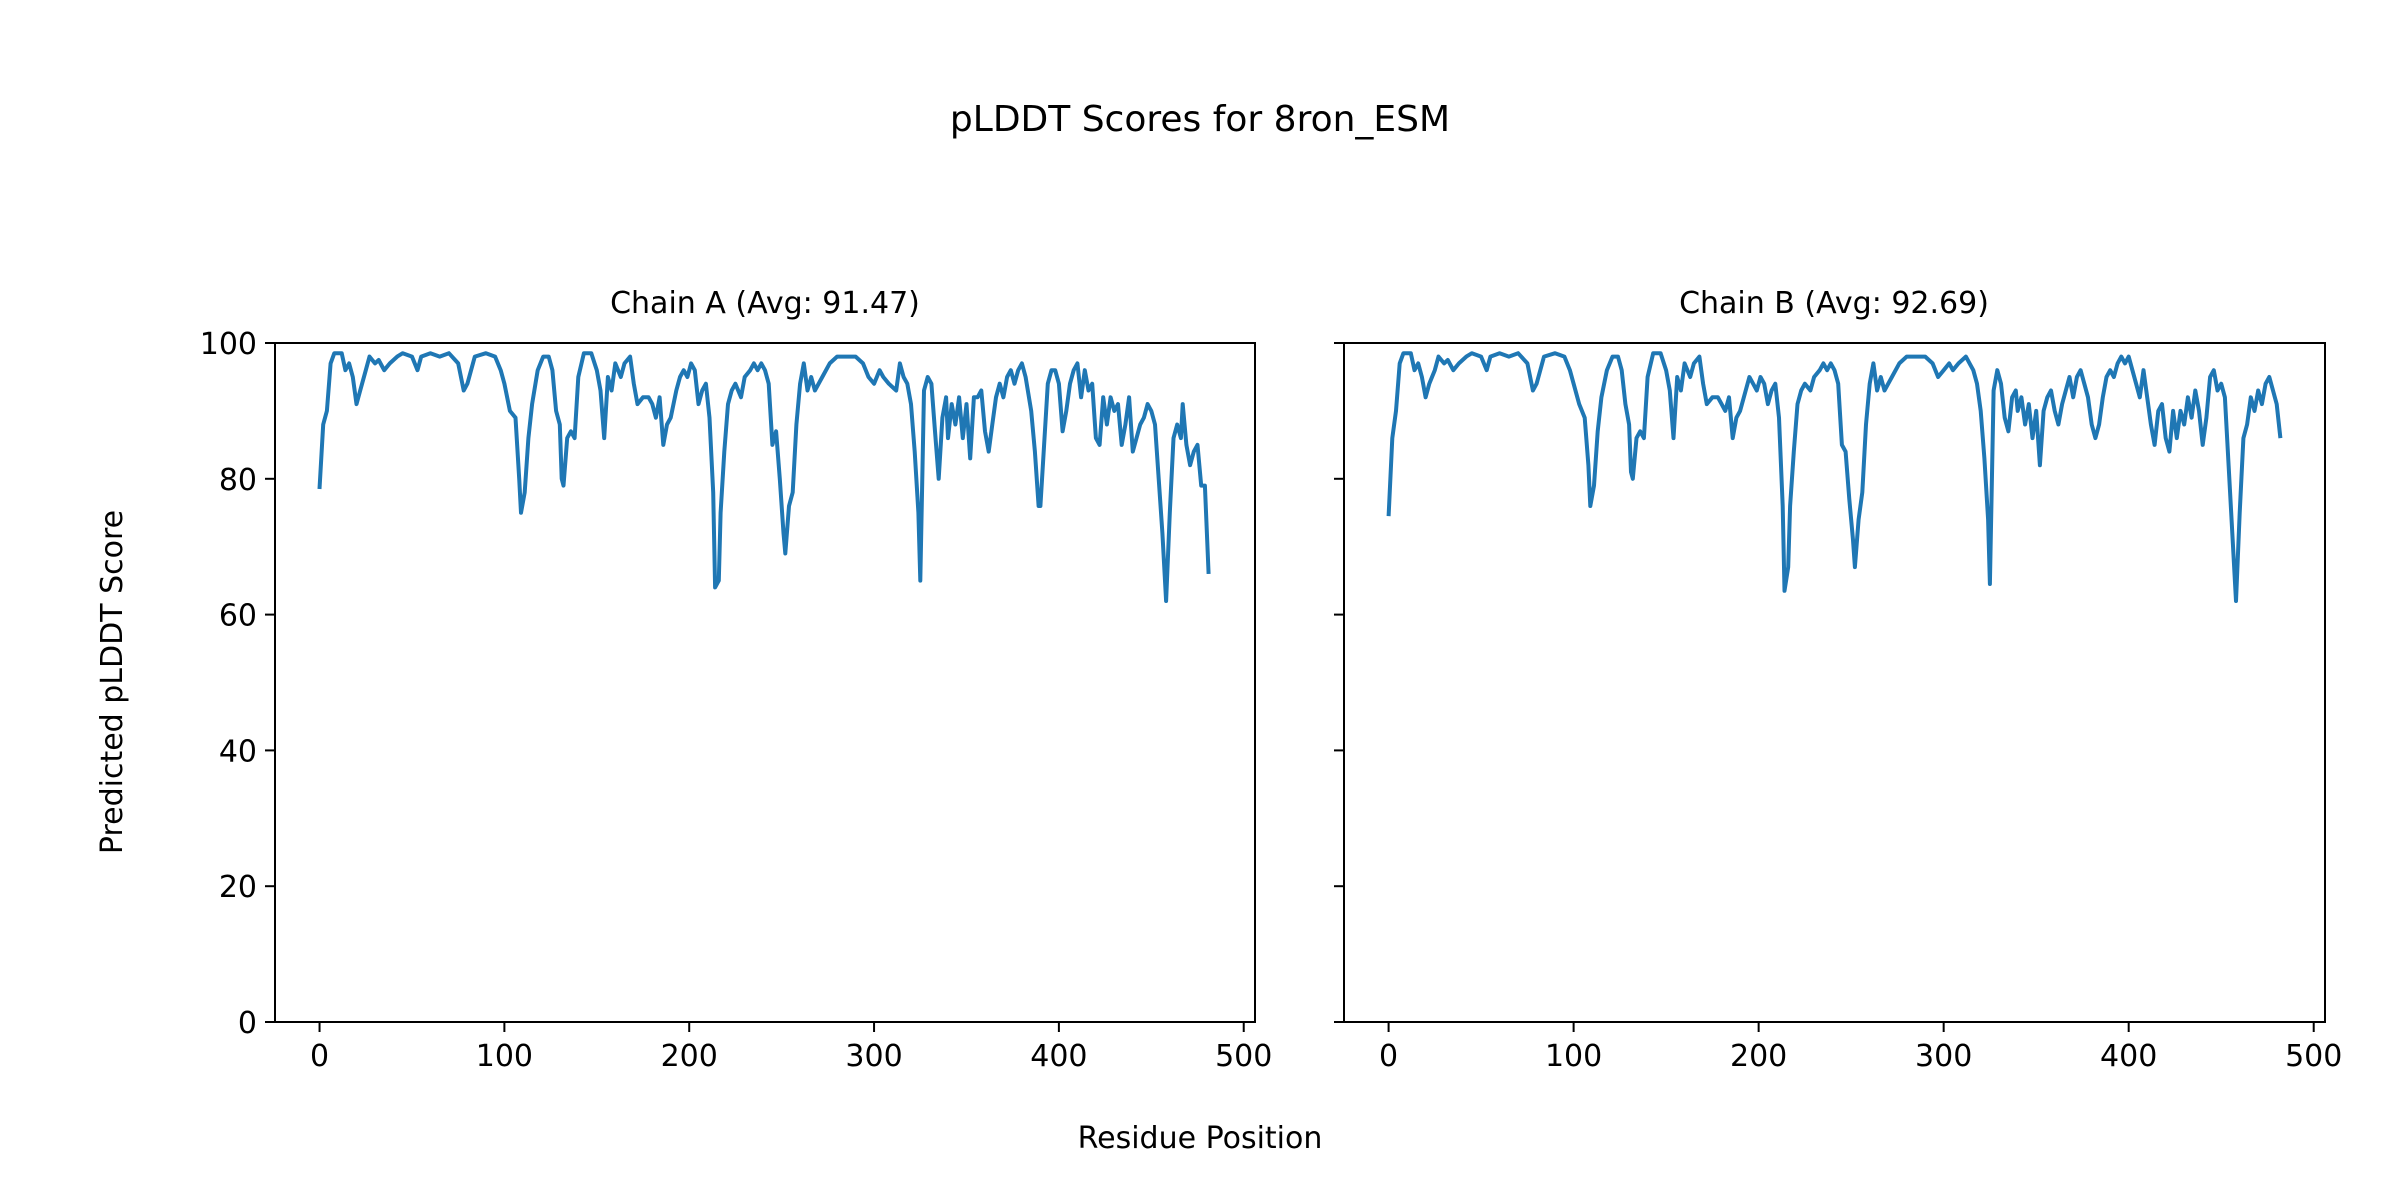 The height and width of the screenshot is (1200, 2400). I want to click on y-axis-label: Predicted pLDDT Score, so click(112, 682).